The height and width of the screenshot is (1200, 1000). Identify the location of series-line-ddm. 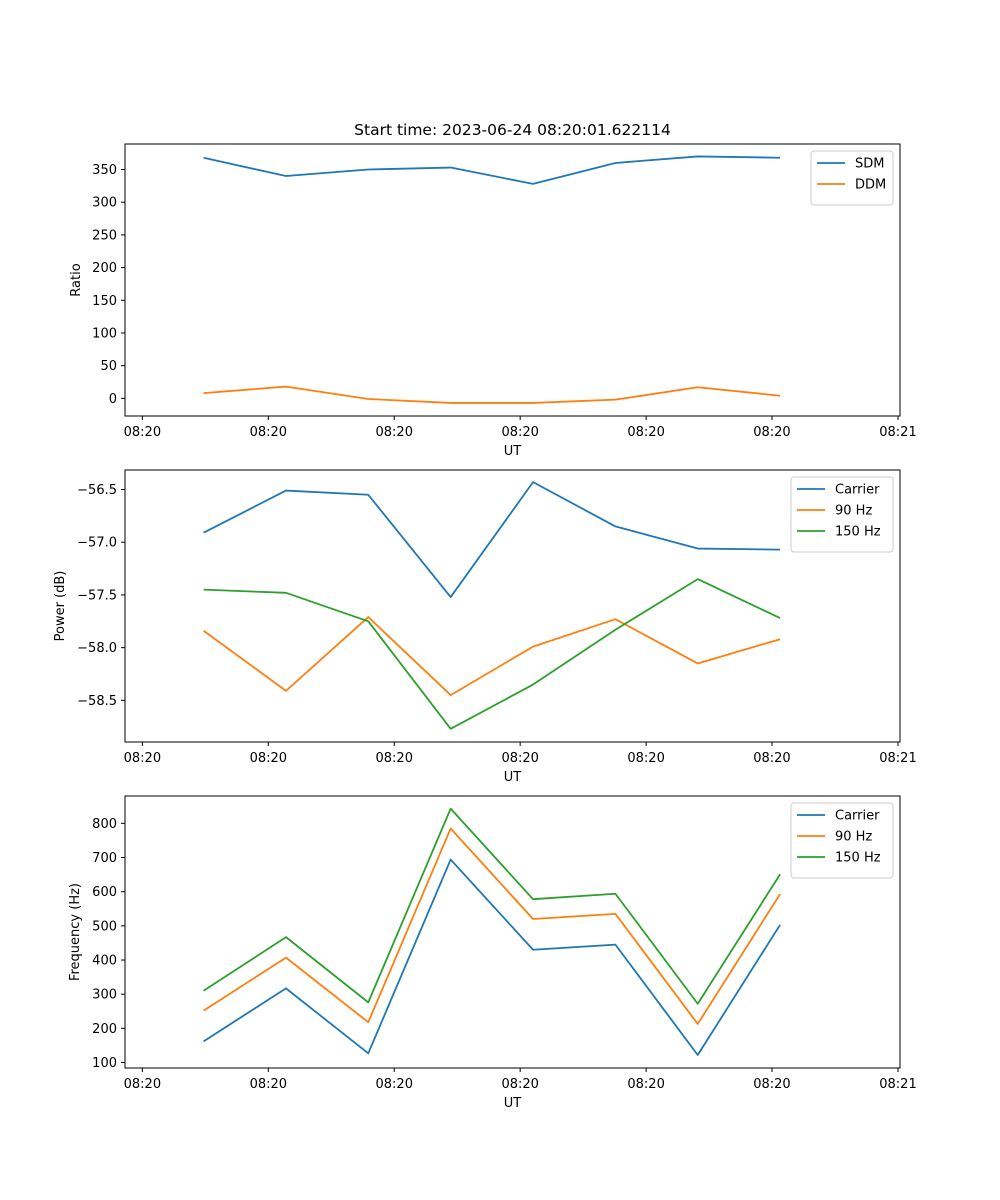
(492, 394).